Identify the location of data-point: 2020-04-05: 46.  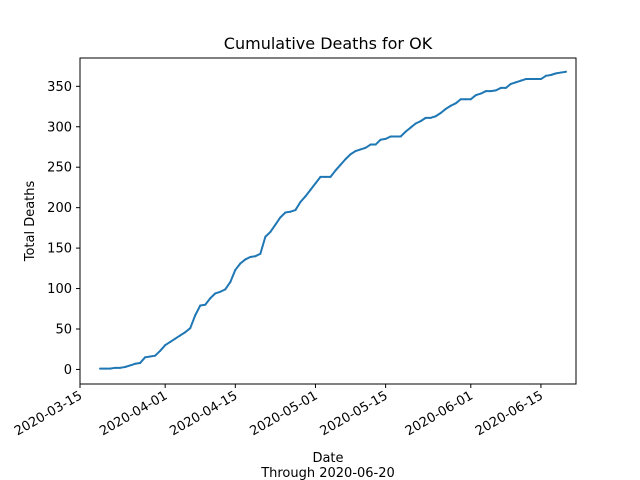
(185, 332).